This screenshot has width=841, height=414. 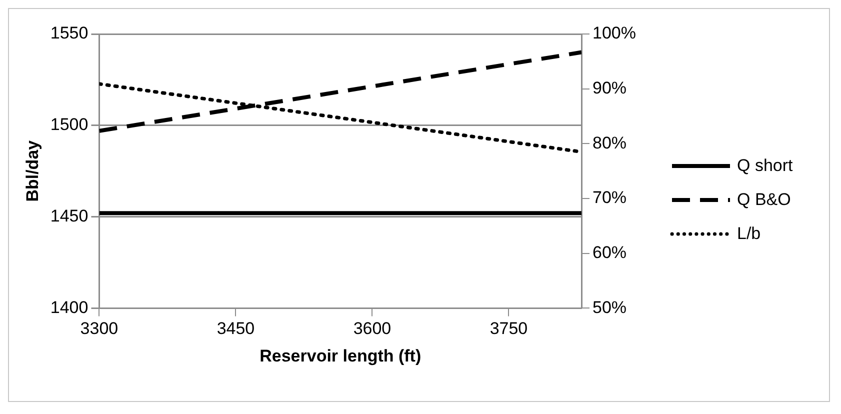 What do you see at coordinates (614, 33) in the screenshot?
I see `y2-tick-label: 100%` at bounding box center [614, 33].